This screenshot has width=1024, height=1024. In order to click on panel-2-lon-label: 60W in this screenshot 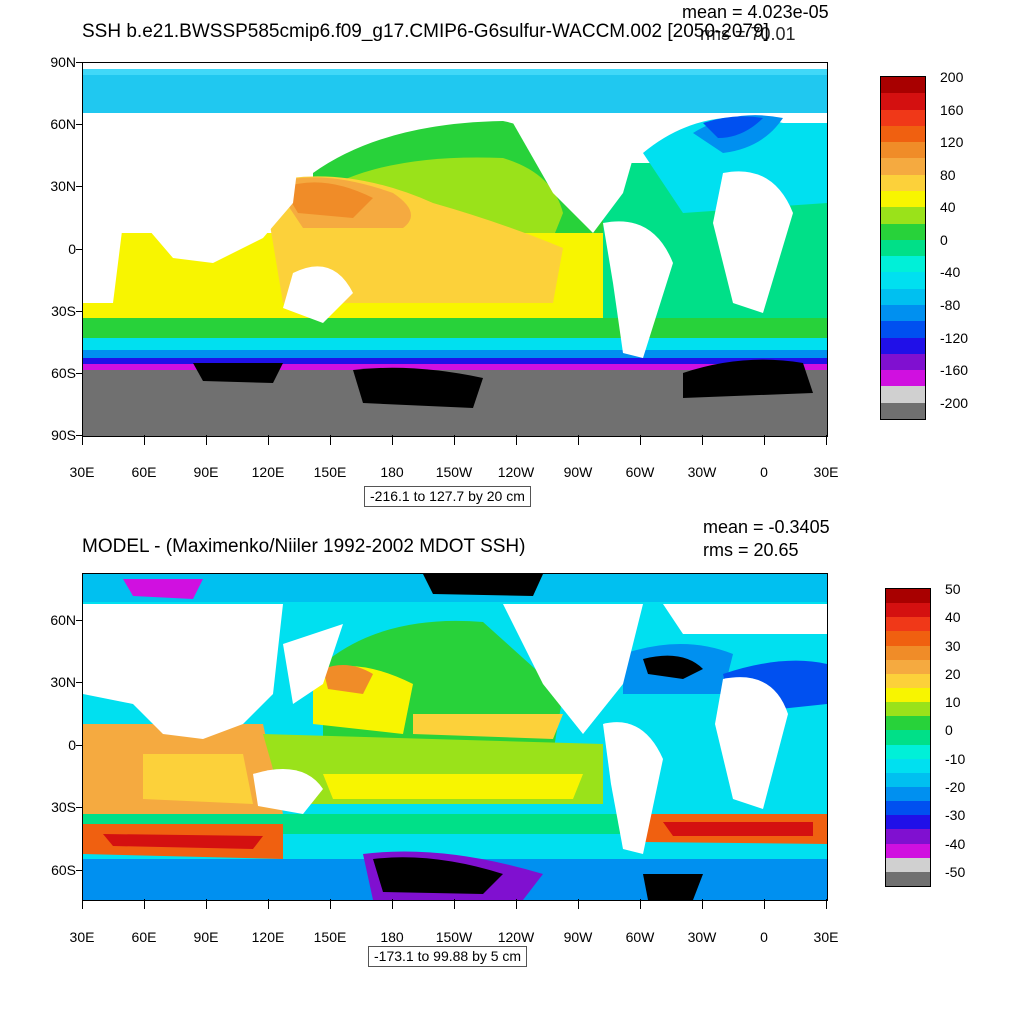, I will do `click(640, 937)`.